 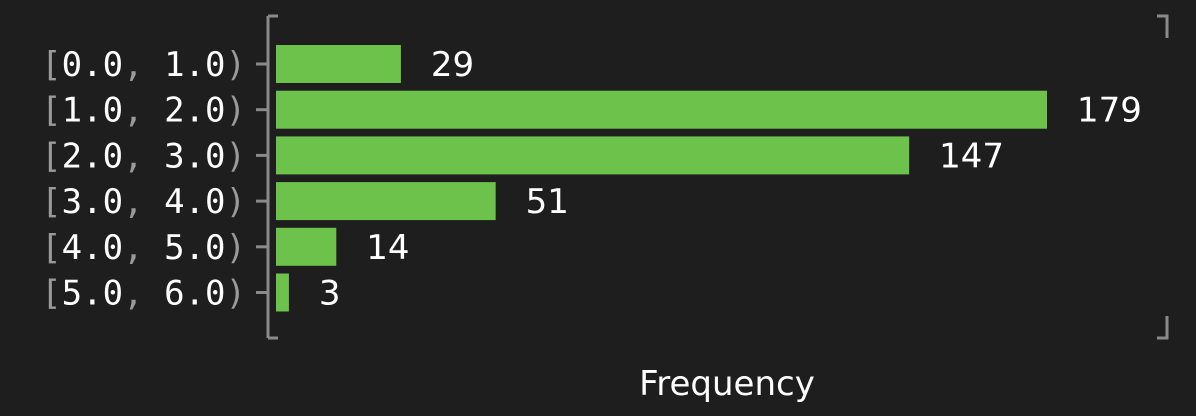 I want to click on bar-value-label: 147, so click(x=971, y=156).